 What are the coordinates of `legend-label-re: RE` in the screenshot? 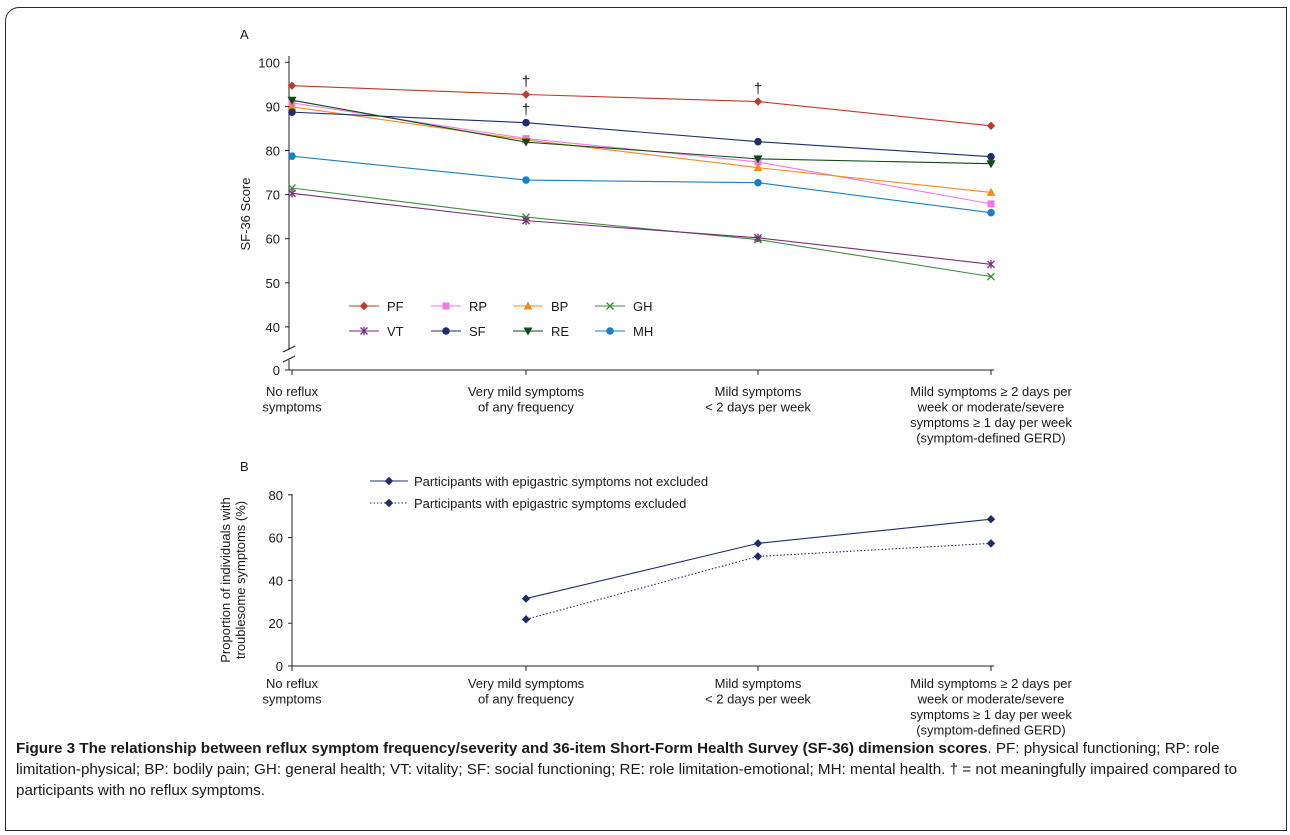 It's located at (560, 331).